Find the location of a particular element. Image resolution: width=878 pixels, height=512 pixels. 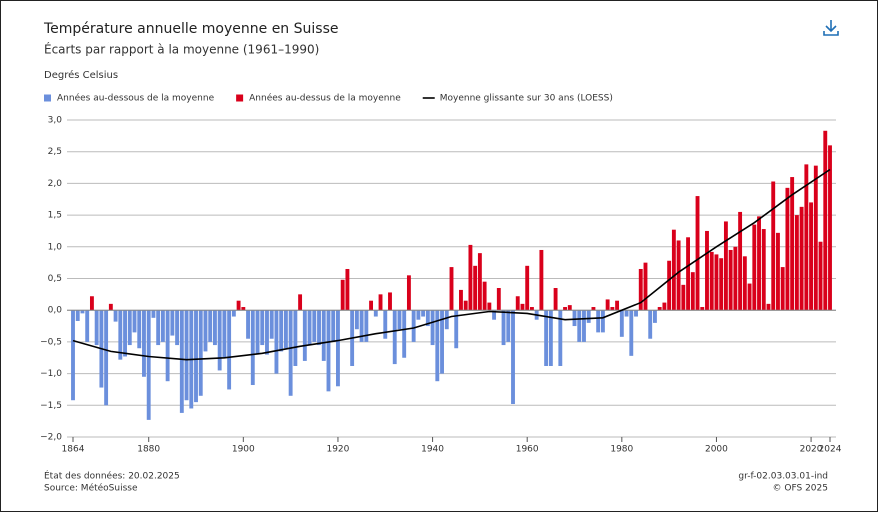

y-tick-label: 2,0 is located at coordinates (55, 184).